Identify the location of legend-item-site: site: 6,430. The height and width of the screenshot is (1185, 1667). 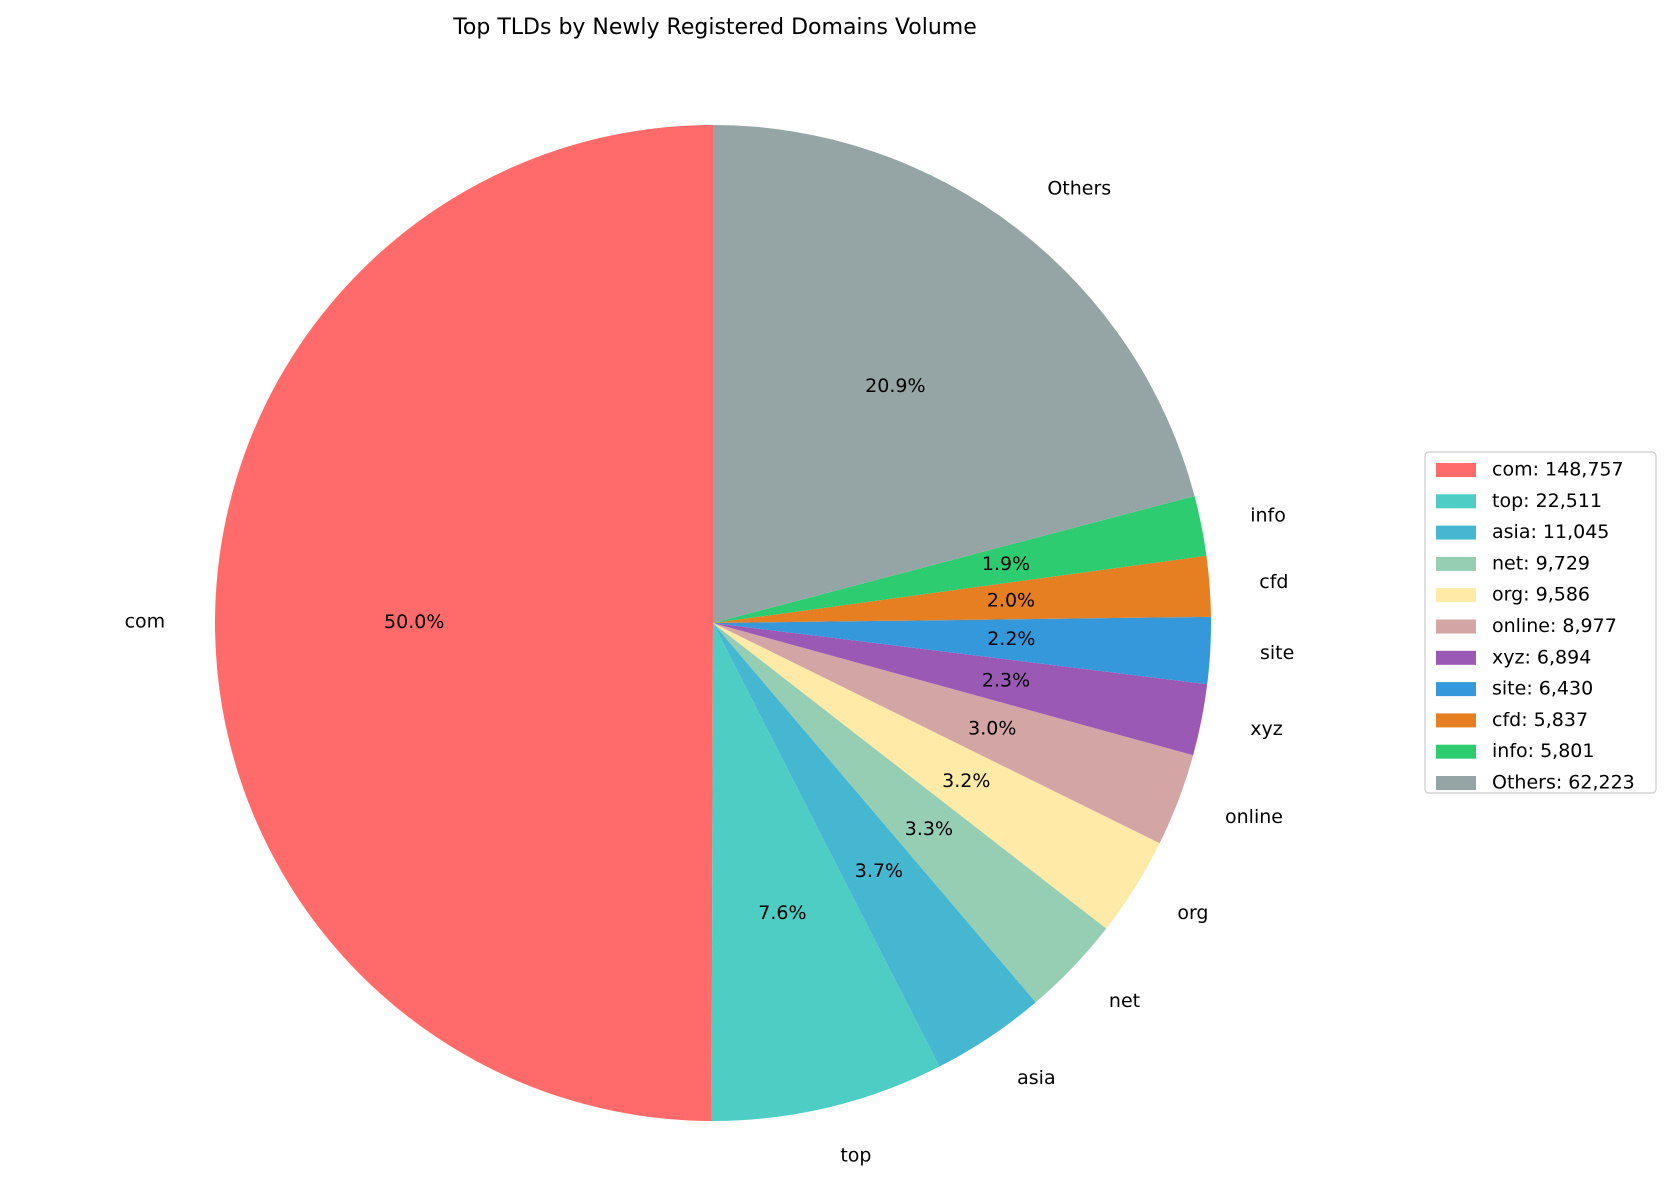
(1514, 689).